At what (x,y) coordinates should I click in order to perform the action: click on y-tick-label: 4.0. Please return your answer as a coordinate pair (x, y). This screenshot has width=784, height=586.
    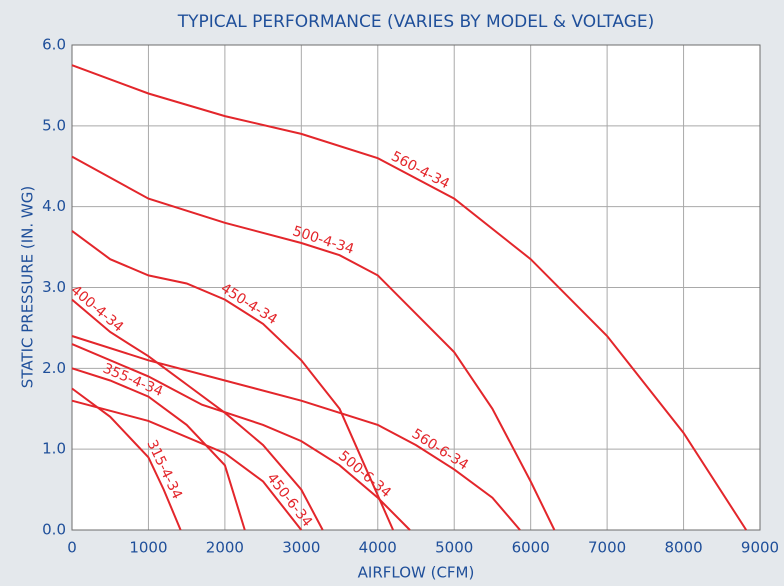
    Looking at the image, I should click on (54, 206).